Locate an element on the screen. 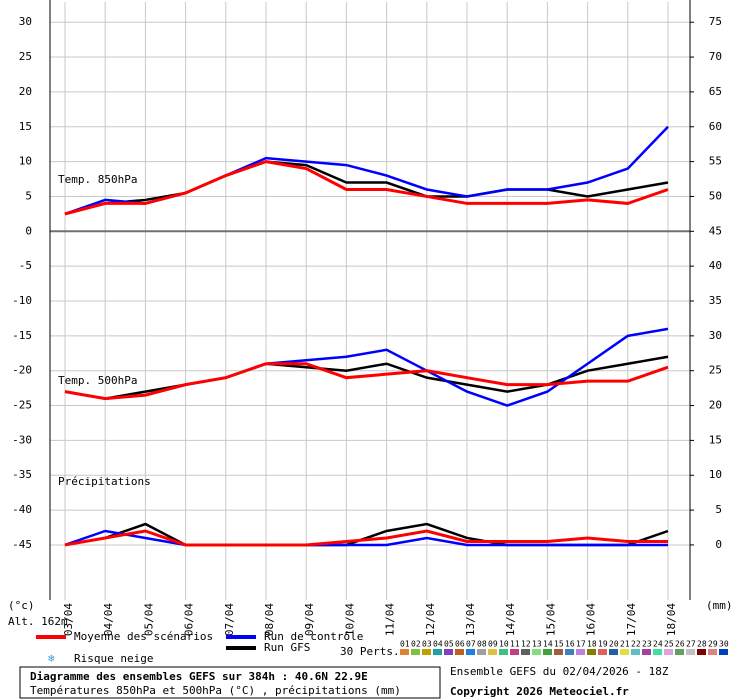 The width and height of the screenshot is (740, 700). y-tick-label: -40 is located at coordinates (22, 509).